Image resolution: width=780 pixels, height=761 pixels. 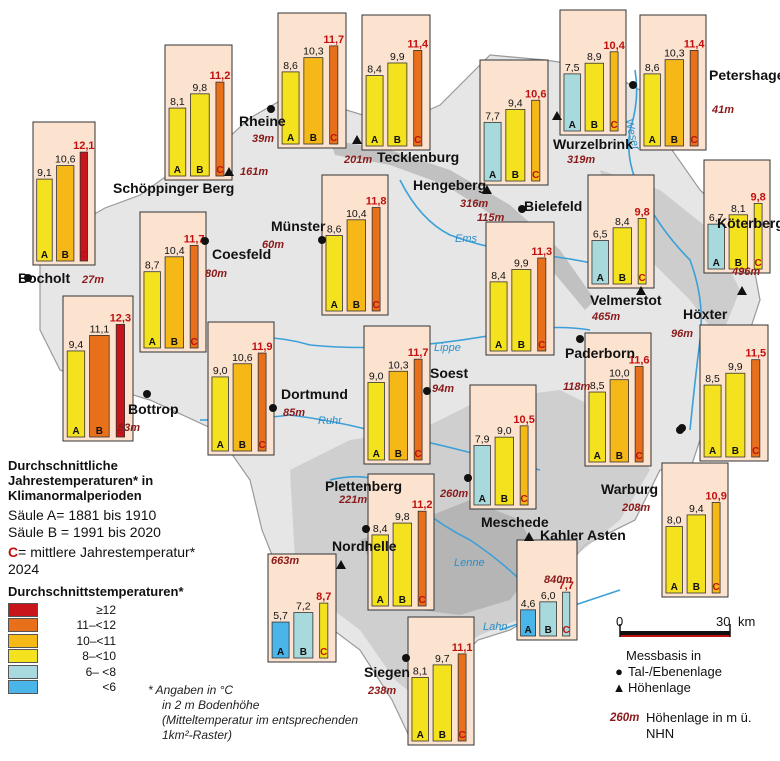 What do you see at coordinates (374, 70) in the screenshot?
I see `value-a: 8,4` at bounding box center [374, 70].